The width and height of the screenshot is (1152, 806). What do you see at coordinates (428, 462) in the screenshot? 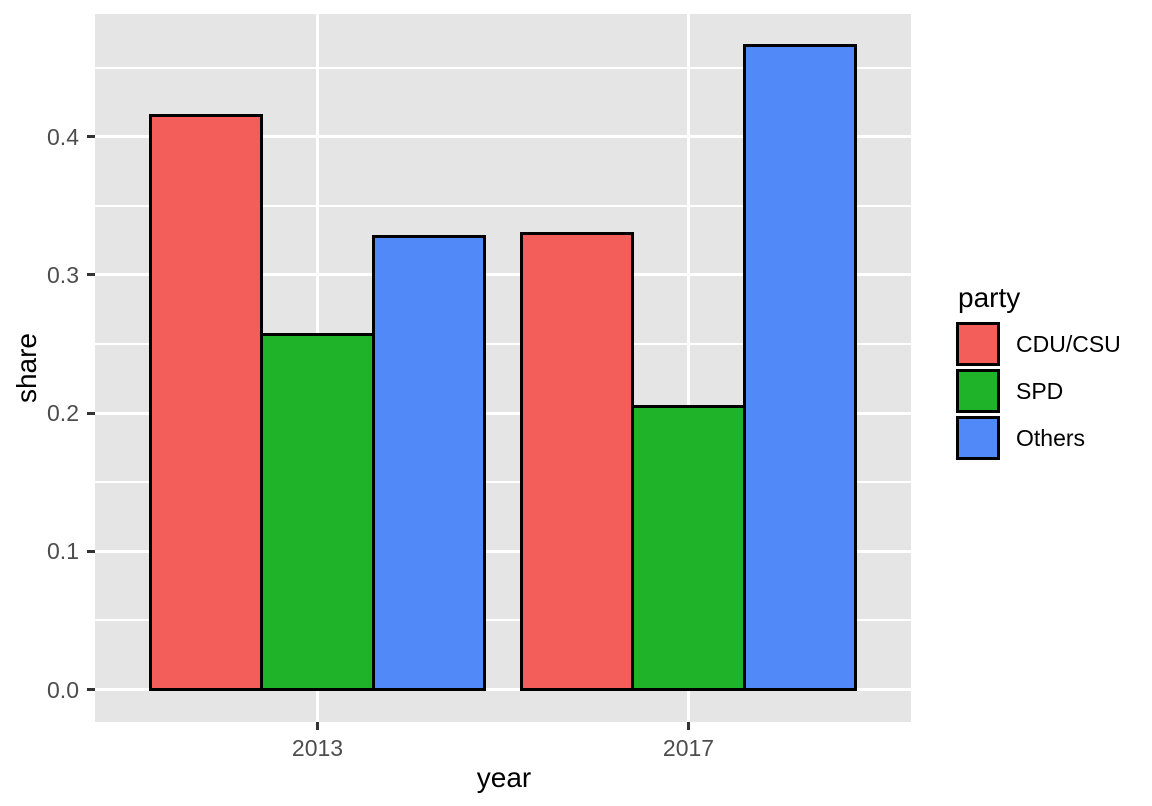
I see `bar-2013-others` at bounding box center [428, 462].